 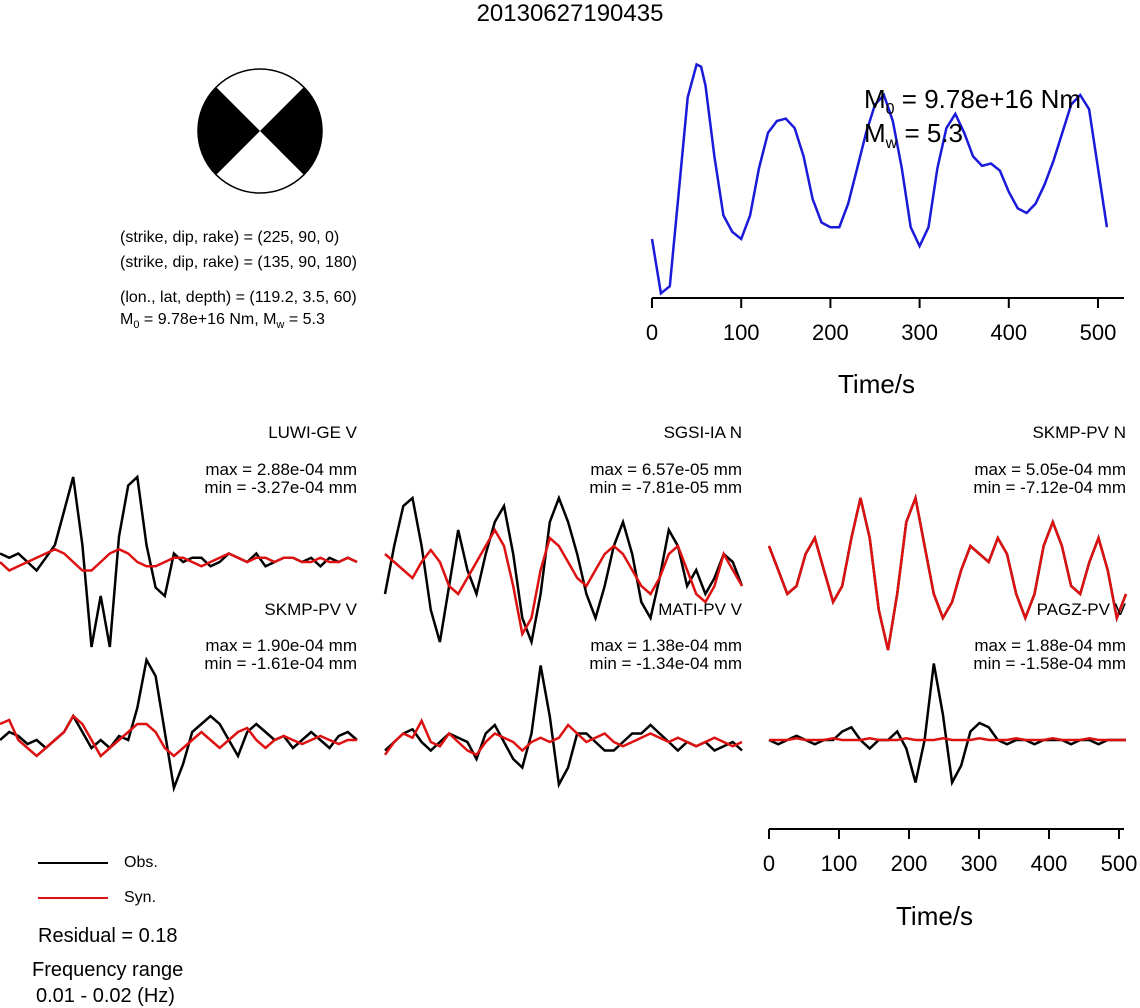 What do you see at coordinates (666, 645) in the screenshot?
I see `station-max: max = 1.38e-04 mm` at bounding box center [666, 645].